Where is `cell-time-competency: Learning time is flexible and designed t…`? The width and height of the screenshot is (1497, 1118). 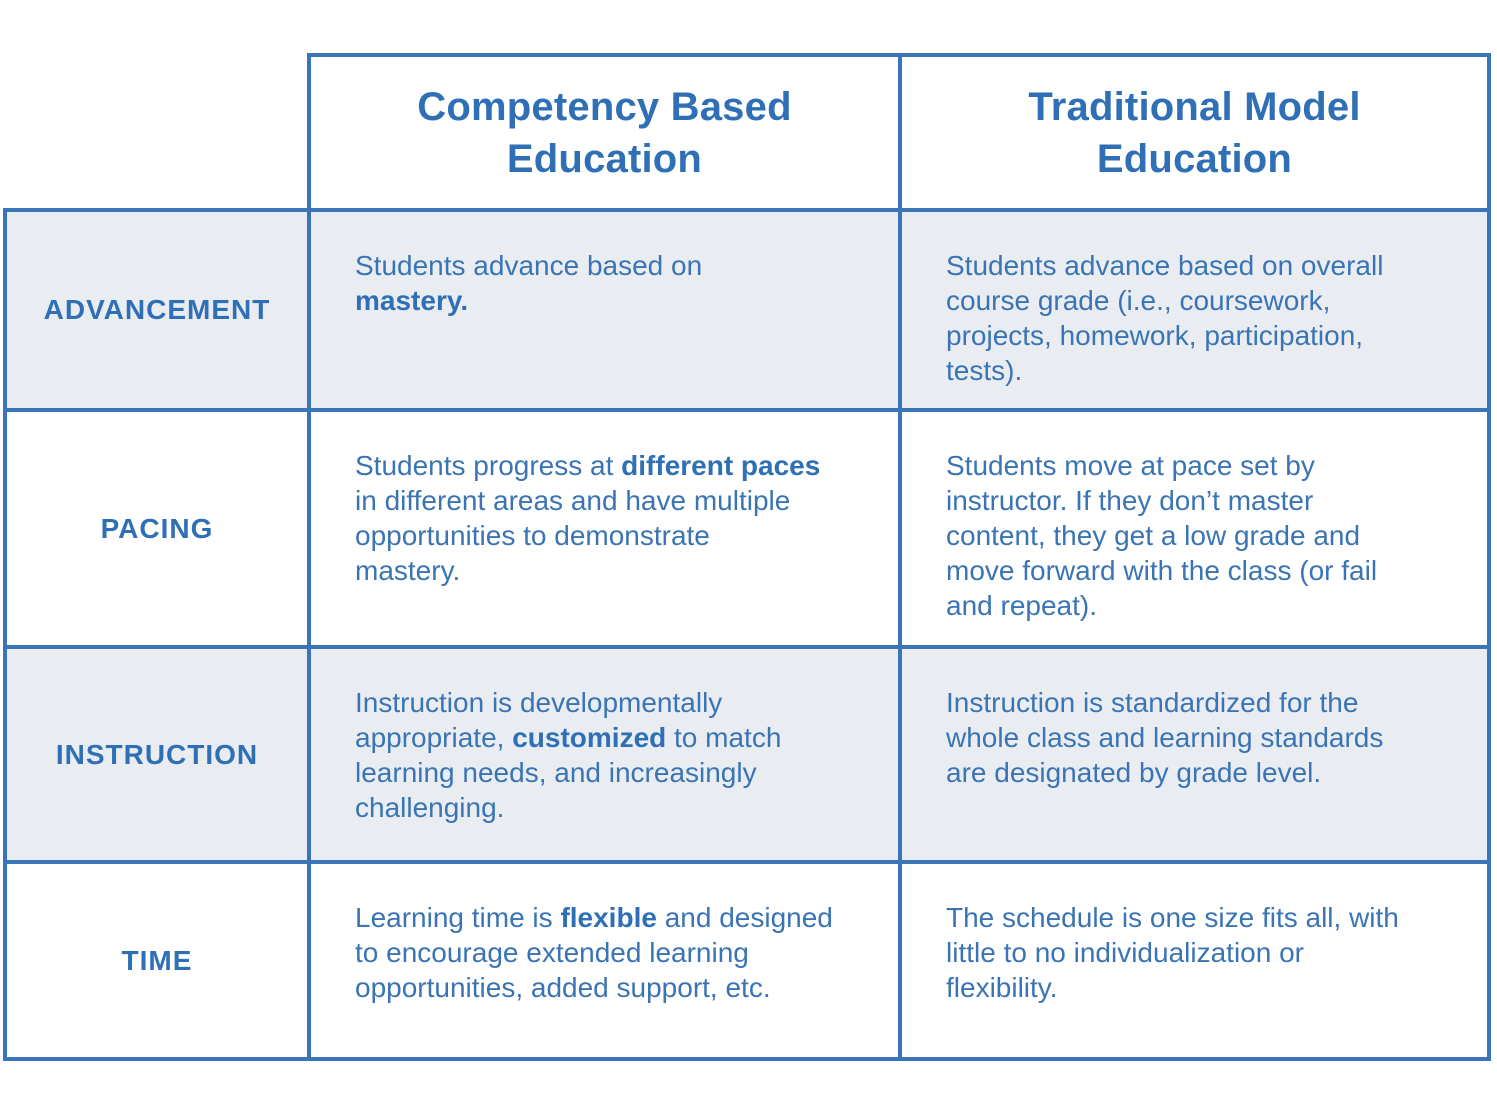 cell-time-competency: Learning time is flexible and designed t… is located at coordinates (602, 960).